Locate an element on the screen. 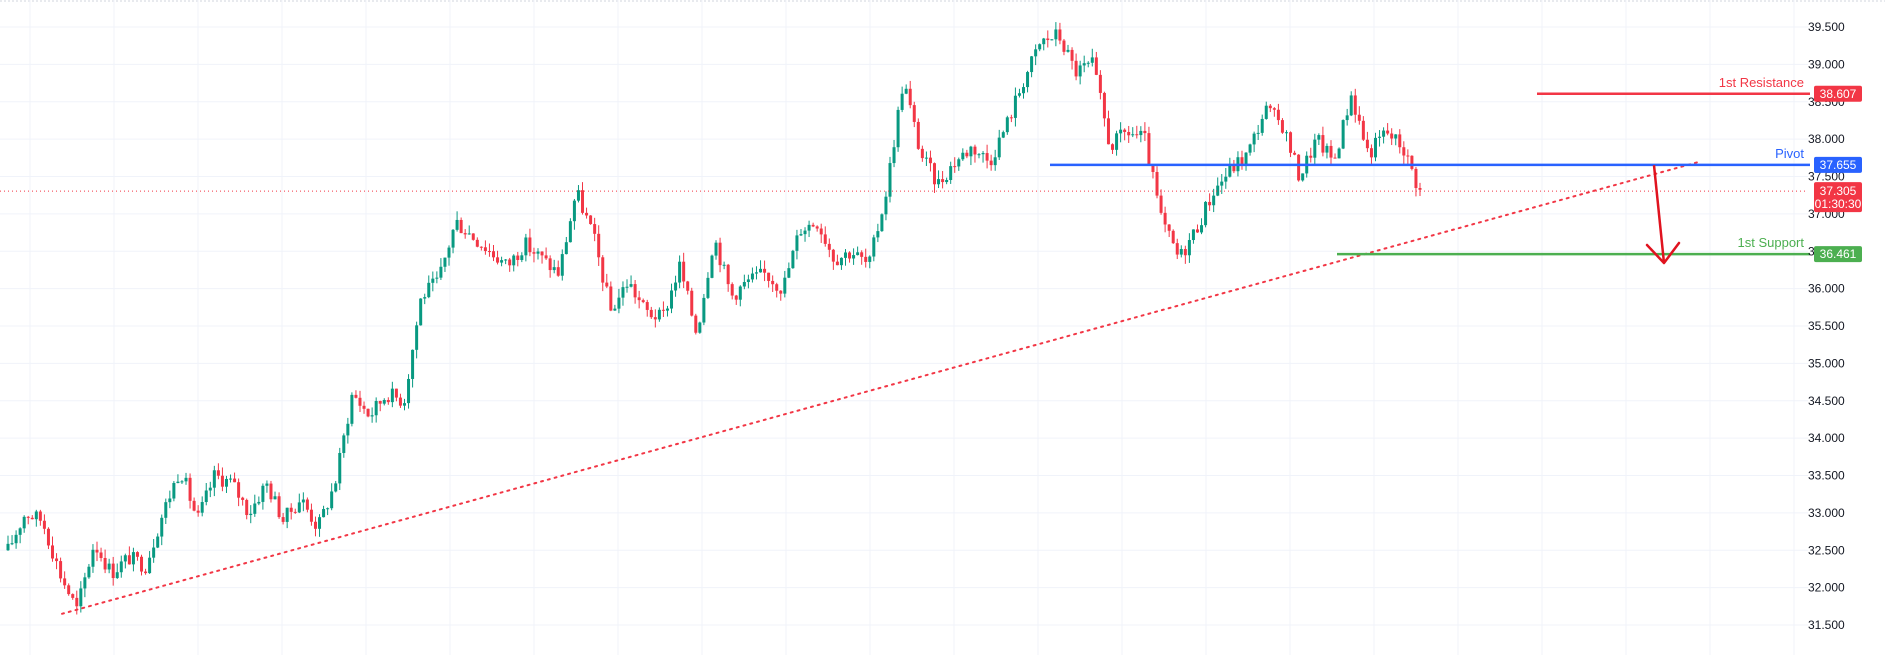  projection-arrow-shaft is located at coordinates (1659, 214).